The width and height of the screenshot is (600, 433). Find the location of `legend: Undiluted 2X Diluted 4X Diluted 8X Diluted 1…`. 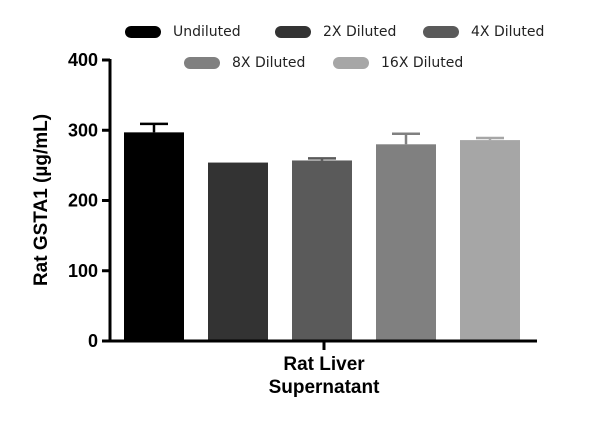

legend: Undiluted 2X Diluted 4X Diluted 8X Diluted 1… is located at coordinates (334, 47).